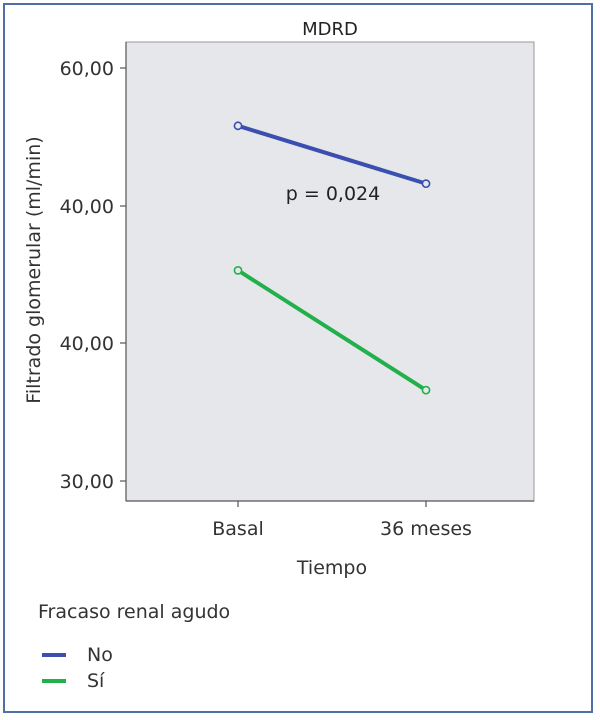 The width and height of the screenshot is (600, 720). Describe the element at coordinates (87, 69) in the screenshot. I see `y-tick-label: 60,00` at that location.